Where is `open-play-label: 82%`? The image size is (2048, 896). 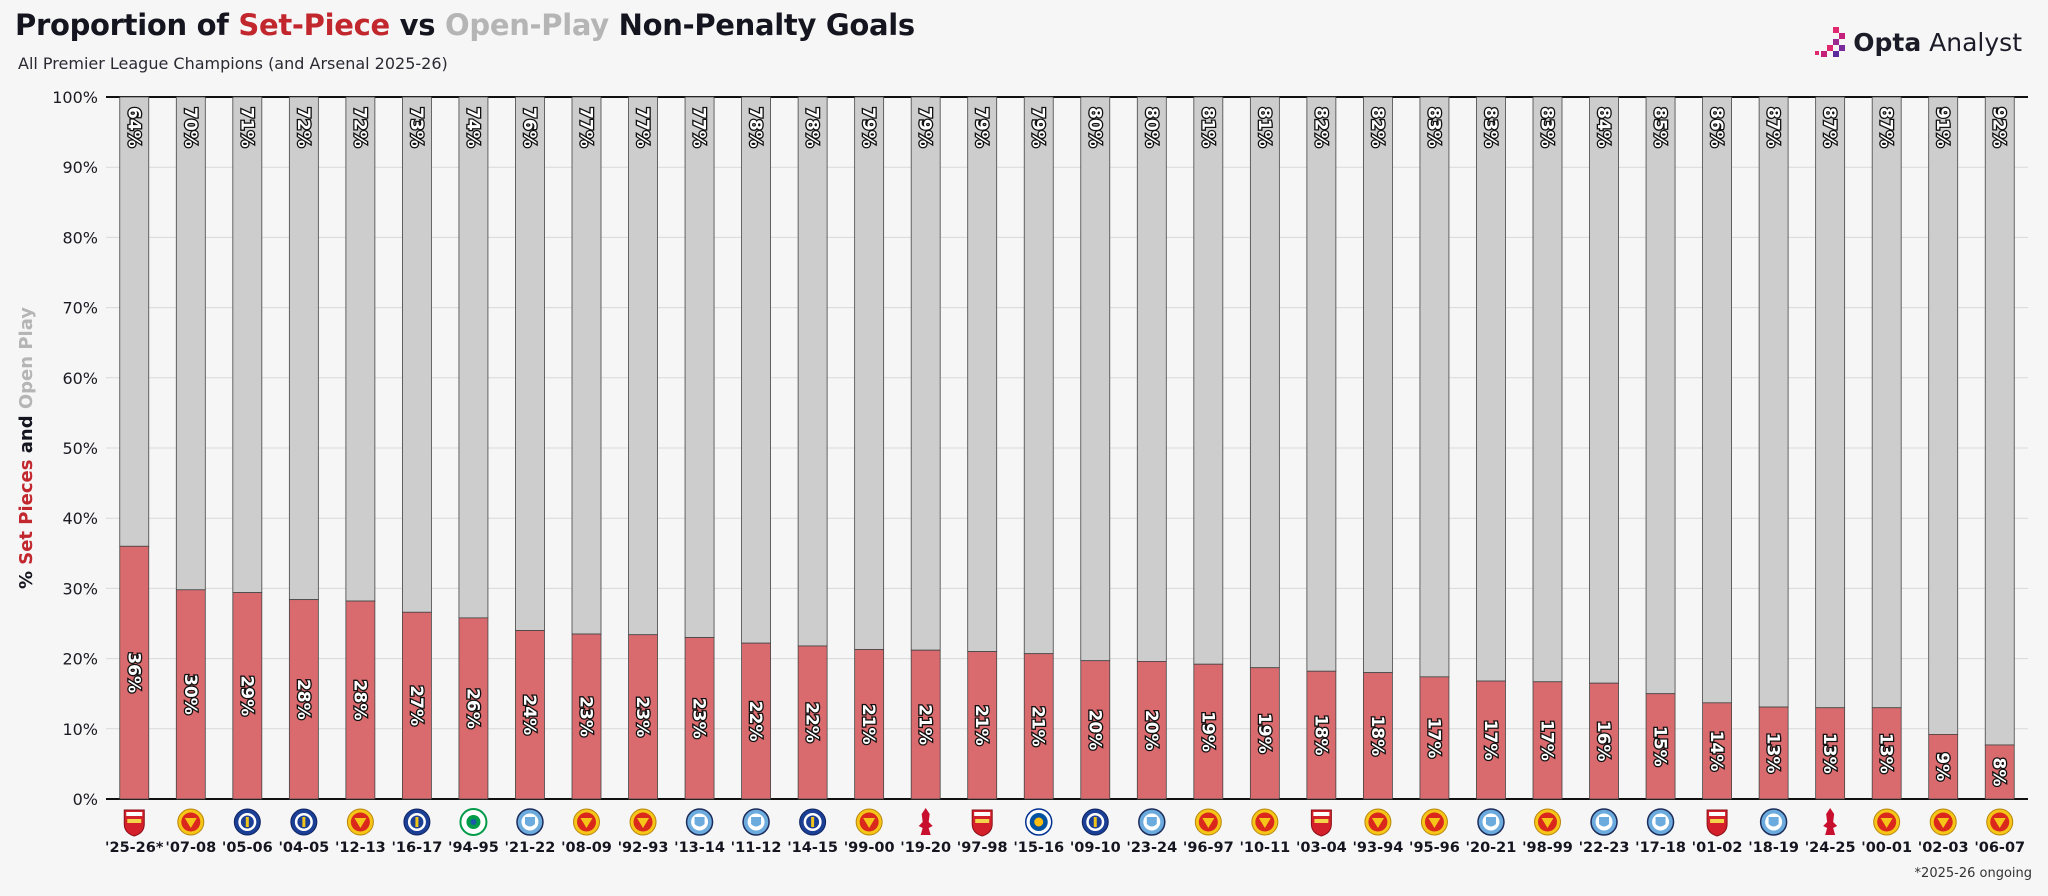 open-play-label: 82% is located at coordinates (1320, 127).